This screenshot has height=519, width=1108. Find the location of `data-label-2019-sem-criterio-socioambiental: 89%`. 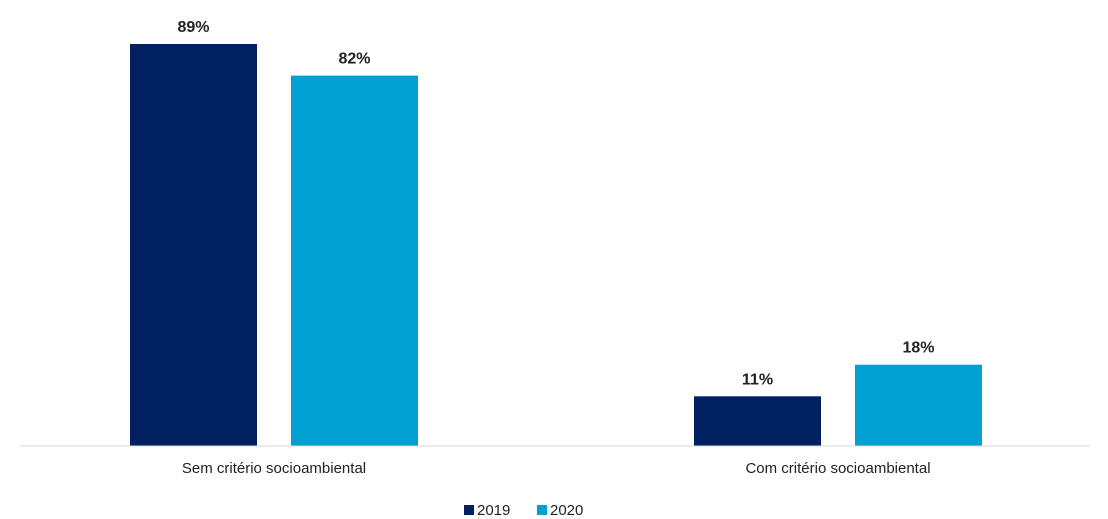

data-label-2019-sem-criterio-socioambiental: 89% is located at coordinates (193, 27).